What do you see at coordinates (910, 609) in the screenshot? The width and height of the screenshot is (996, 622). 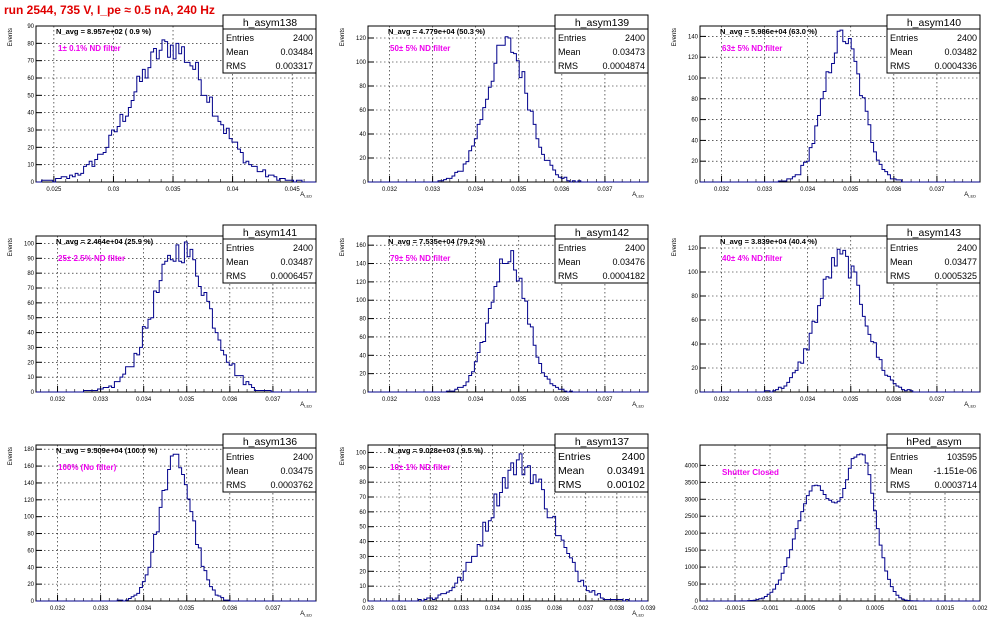 I see `x-tick-label: 0.001` at bounding box center [910, 609].